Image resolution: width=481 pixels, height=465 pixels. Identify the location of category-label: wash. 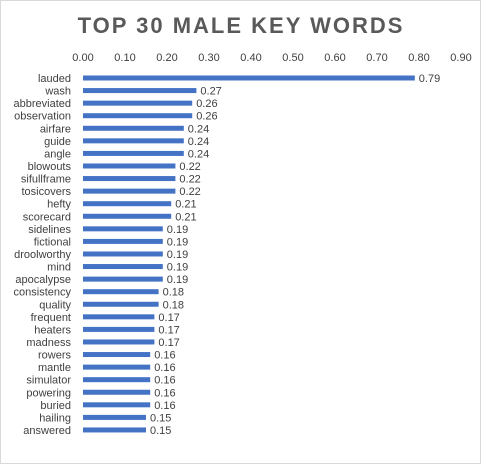
(57, 92).